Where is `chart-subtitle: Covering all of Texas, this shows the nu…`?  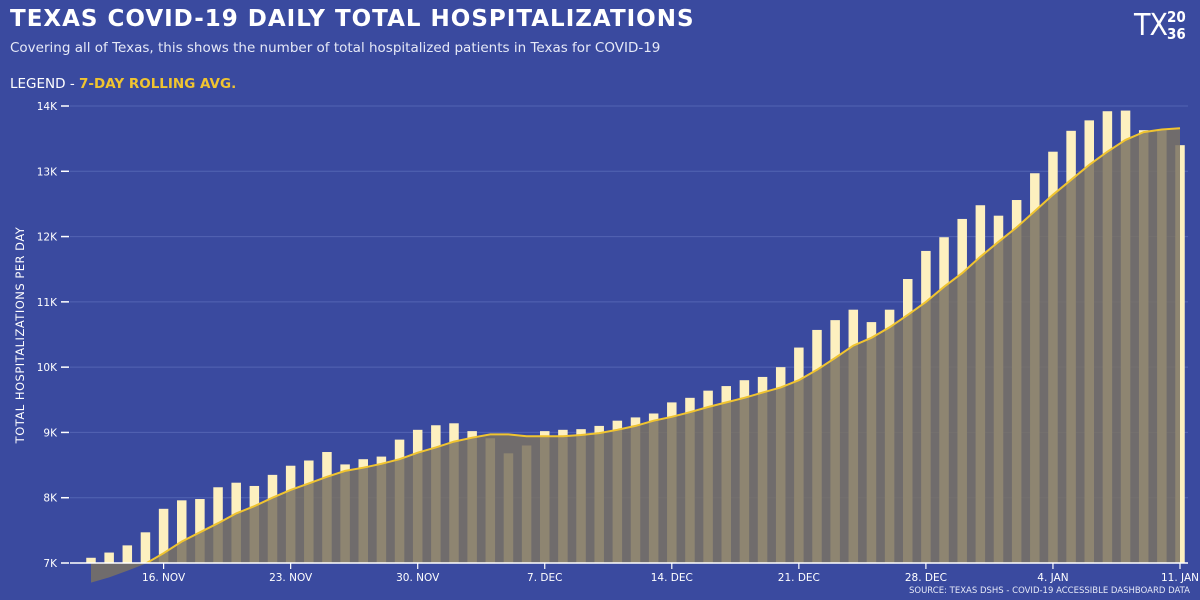
chart-subtitle: Covering all of Texas, this shows the nu… is located at coordinates (335, 48).